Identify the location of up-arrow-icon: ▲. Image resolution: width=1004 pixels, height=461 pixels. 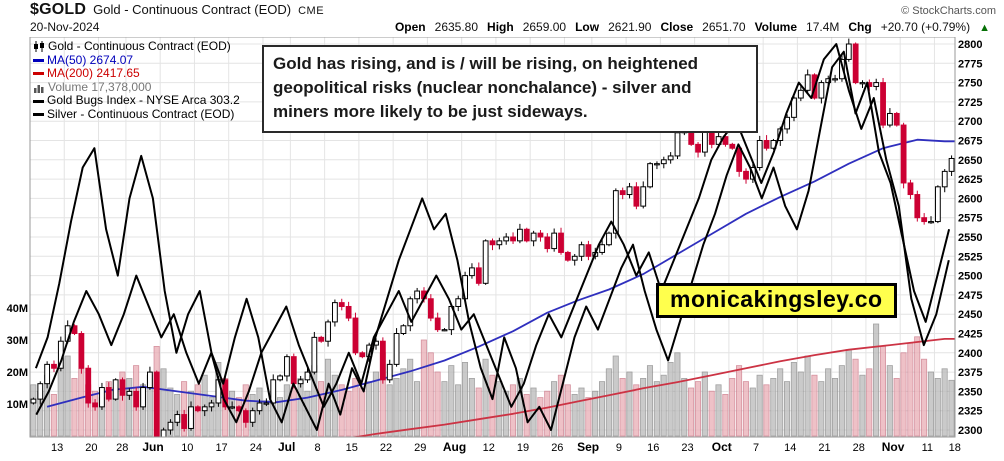
(984, 28).